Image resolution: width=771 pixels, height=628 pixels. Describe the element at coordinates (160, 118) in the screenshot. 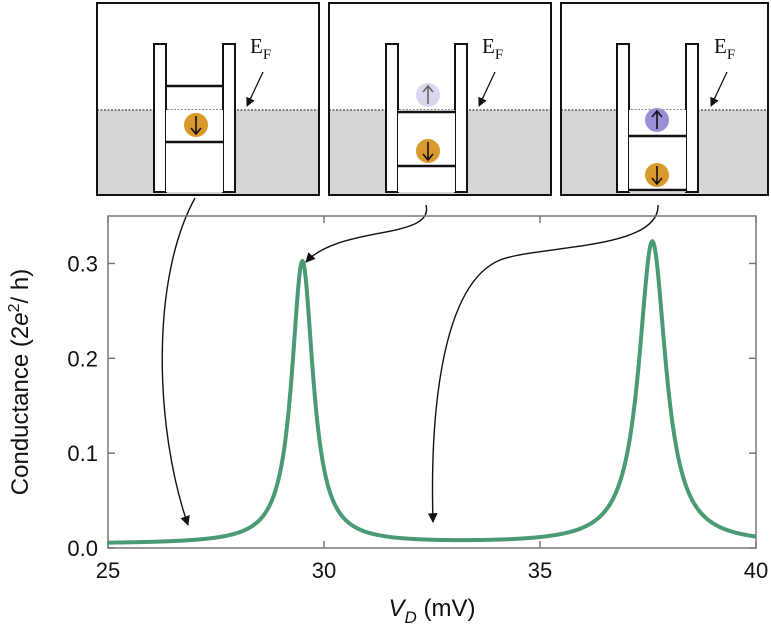

I see `inset-left-barrier-left` at that location.